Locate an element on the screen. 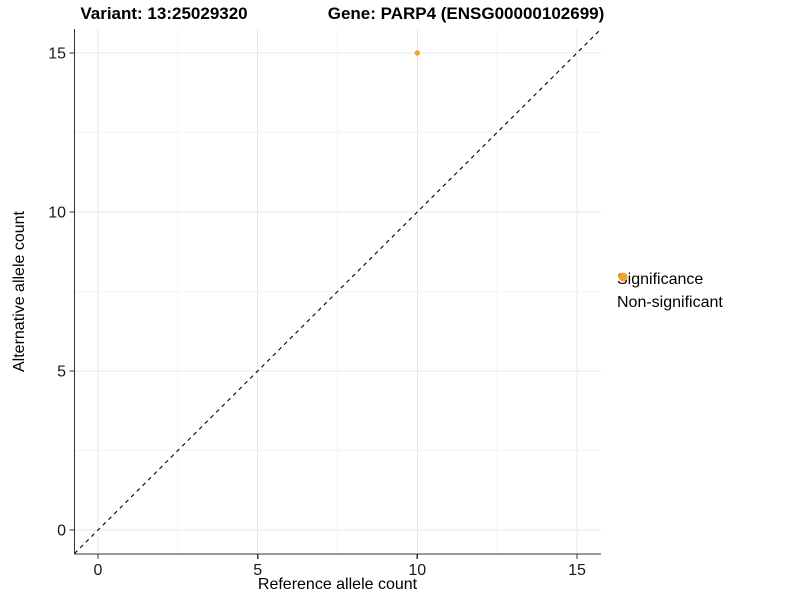 The width and height of the screenshot is (800, 600). x-tick-label: 15 is located at coordinates (577, 570).